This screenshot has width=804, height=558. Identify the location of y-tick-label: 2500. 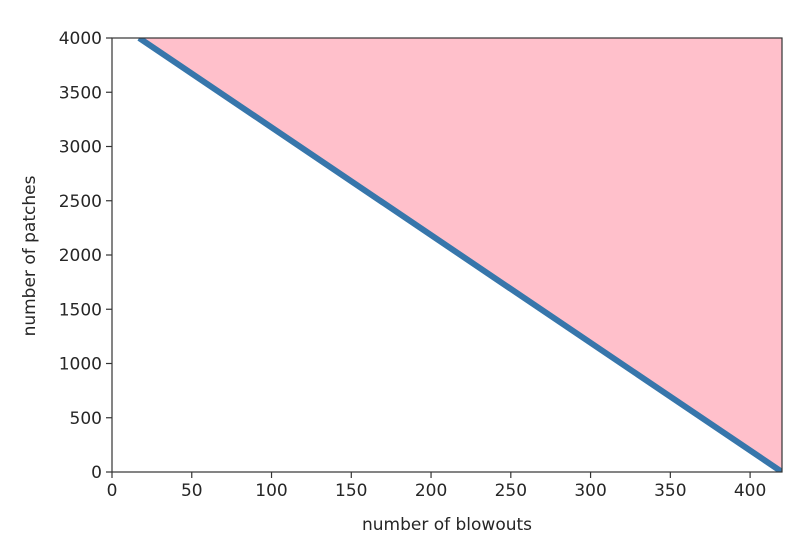
(80, 202).